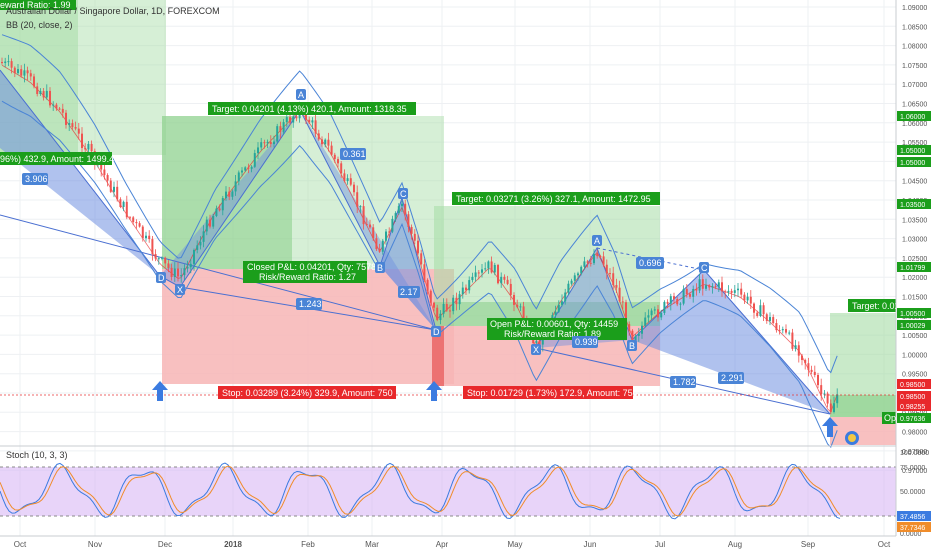 This screenshot has height=550, width=932. Describe the element at coordinates (912, 419) in the screenshot. I see `price-badge-text: 0.97636` at that location.